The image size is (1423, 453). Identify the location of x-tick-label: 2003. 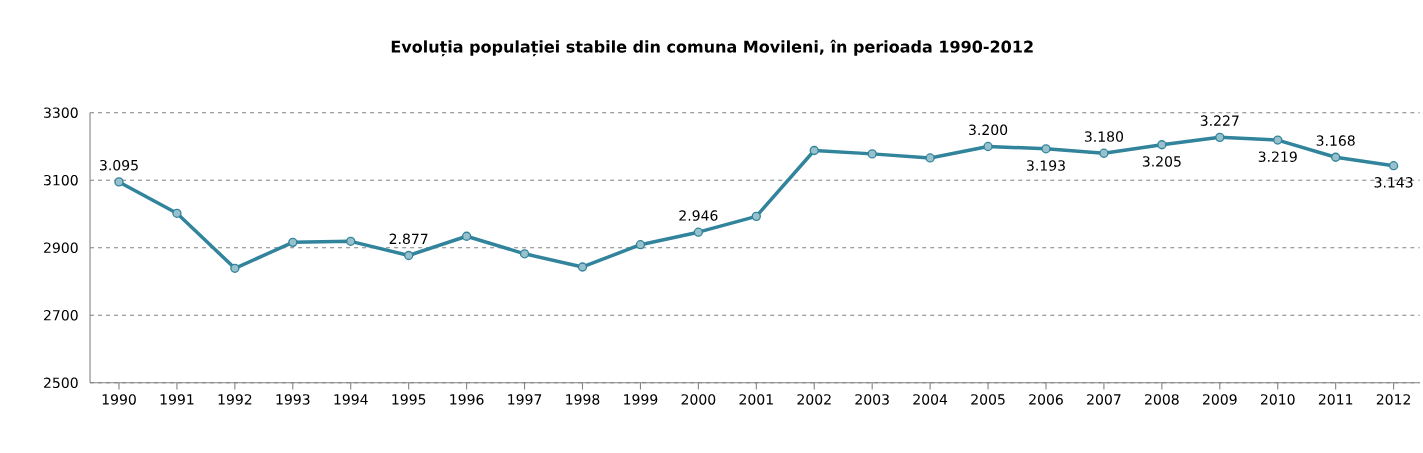
(872, 399).